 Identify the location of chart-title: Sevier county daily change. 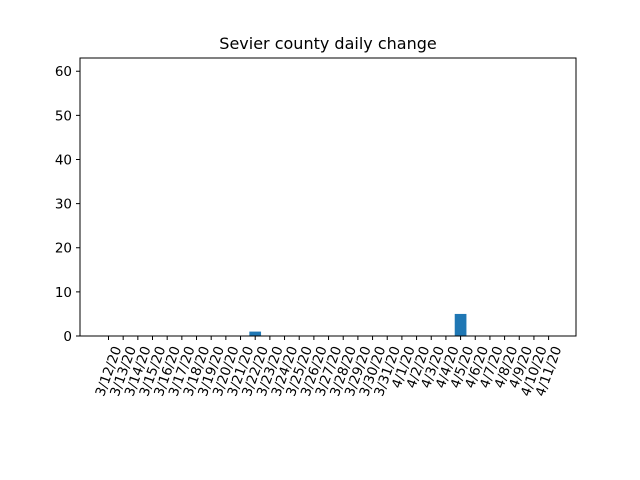
(327, 43).